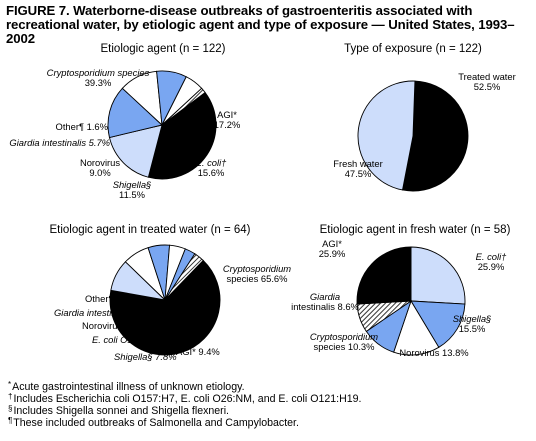 The height and width of the screenshot is (441, 536). I want to click on slice-label-norovirus: 9.0%, so click(99, 172).